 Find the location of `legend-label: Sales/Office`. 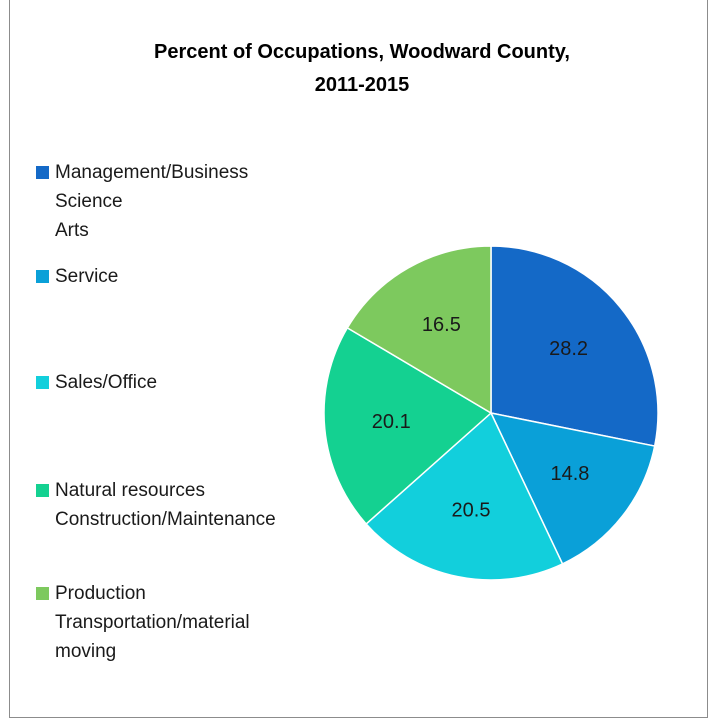

legend-label: Sales/Office is located at coordinates (106, 382).